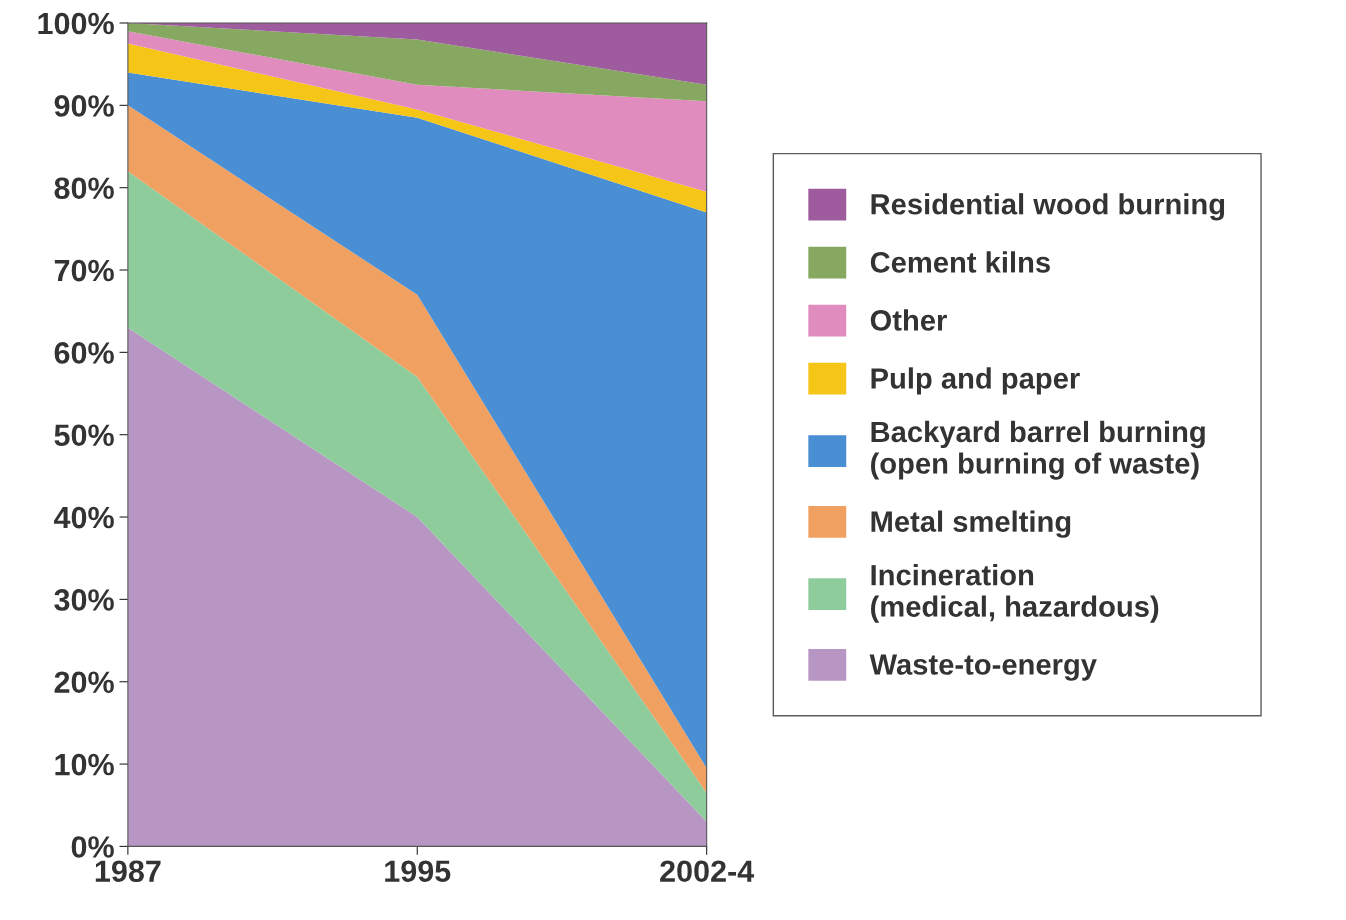 This screenshot has height=920, width=1346. I want to click on legend-label: Residential wood burning, so click(1048, 207).